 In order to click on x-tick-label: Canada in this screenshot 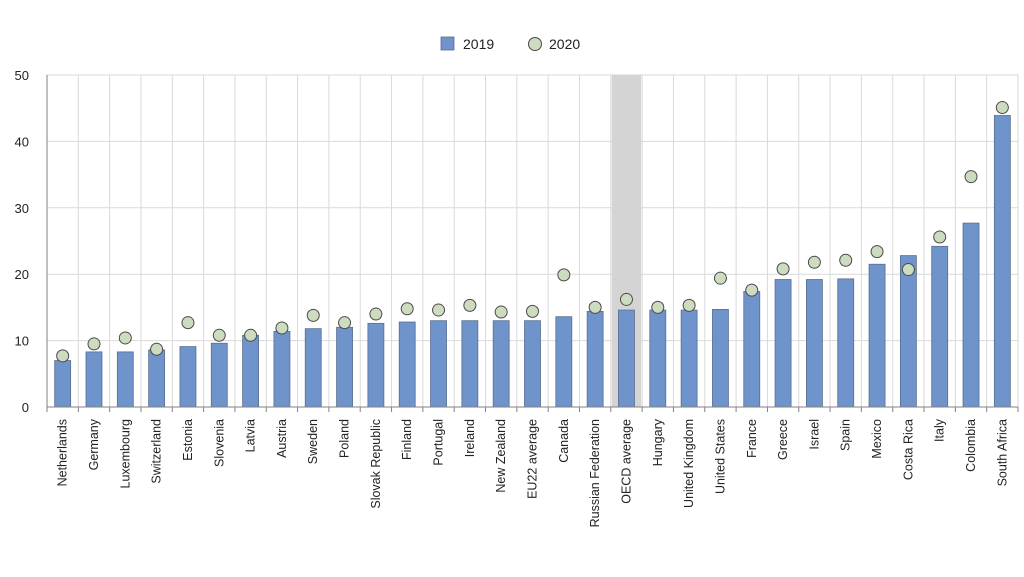, I will do `click(564, 441)`.